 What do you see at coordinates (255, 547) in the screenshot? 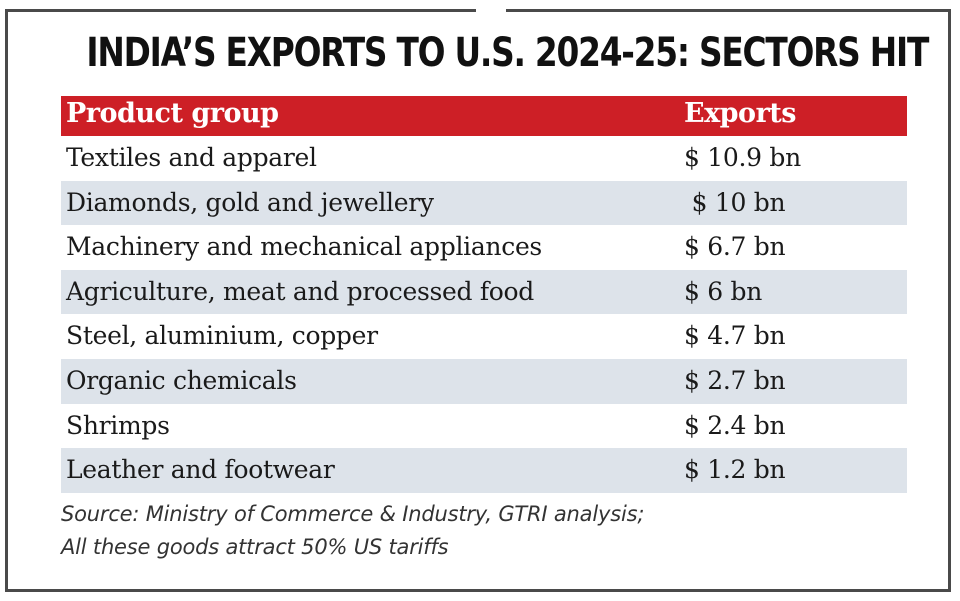
I see `source-line-2: All these goods attract 50% US tariffs` at bounding box center [255, 547].